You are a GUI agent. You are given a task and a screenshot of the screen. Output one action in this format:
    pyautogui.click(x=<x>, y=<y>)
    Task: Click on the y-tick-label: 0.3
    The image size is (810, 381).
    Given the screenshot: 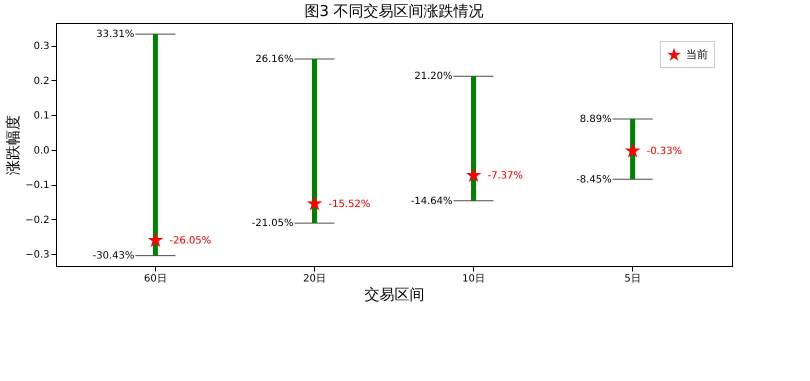 What is the action you would take?
    pyautogui.click(x=42, y=46)
    